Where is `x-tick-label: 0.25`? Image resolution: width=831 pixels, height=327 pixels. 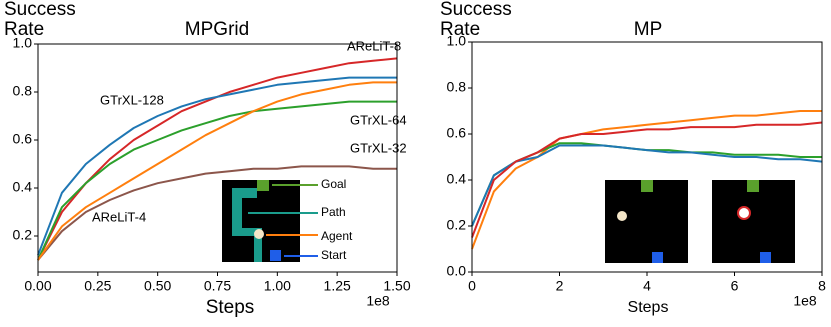 x-tick-label: 0.25 is located at coordinates (97, 286).